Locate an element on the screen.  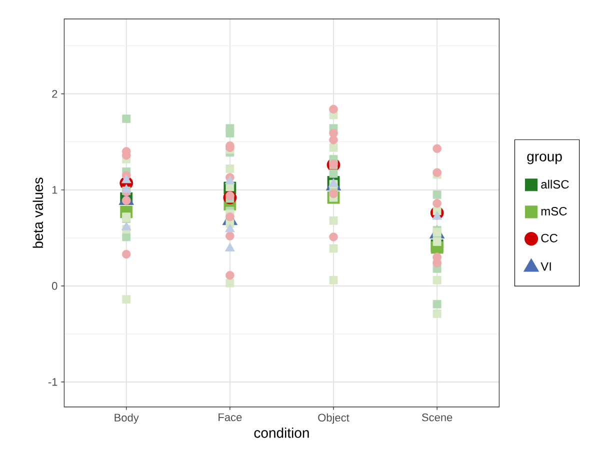
x-tick-label: Body is located at coordinates (126, 418).